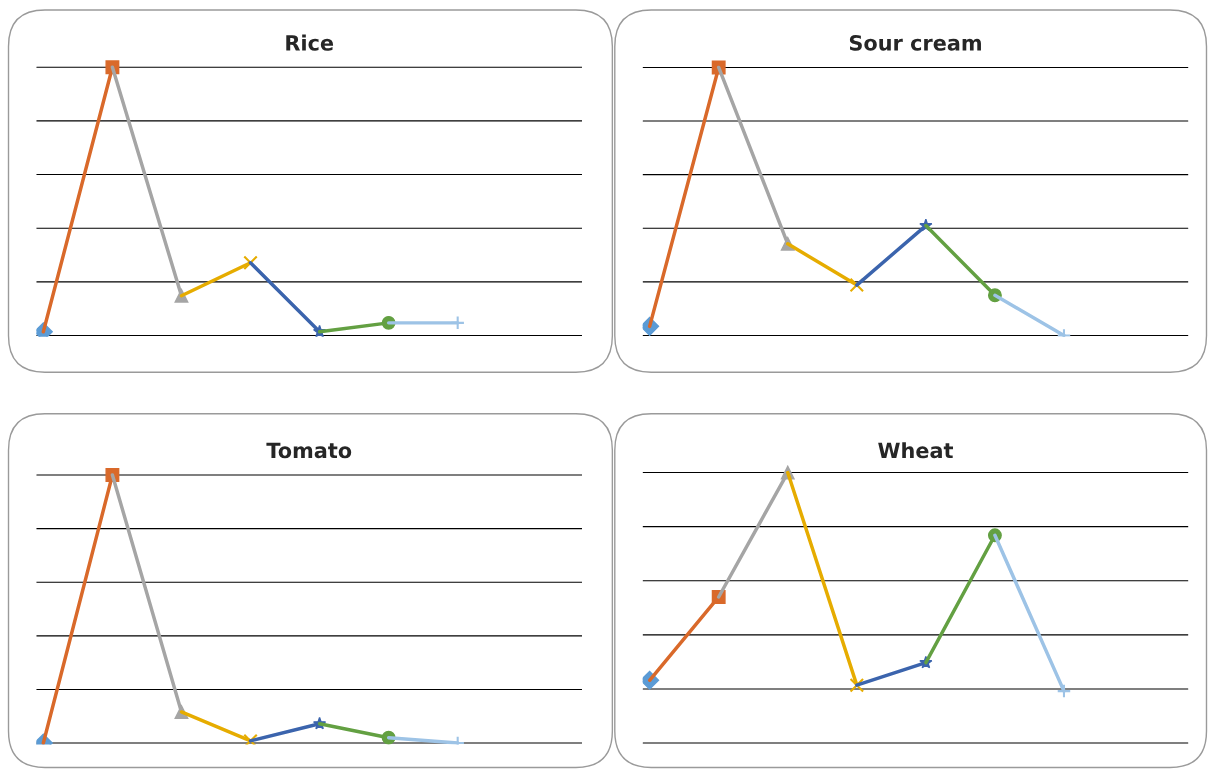 The width and height of the screenshot is (1215, 769). I want to click on chart-title: Wheat, so click(916, 450).